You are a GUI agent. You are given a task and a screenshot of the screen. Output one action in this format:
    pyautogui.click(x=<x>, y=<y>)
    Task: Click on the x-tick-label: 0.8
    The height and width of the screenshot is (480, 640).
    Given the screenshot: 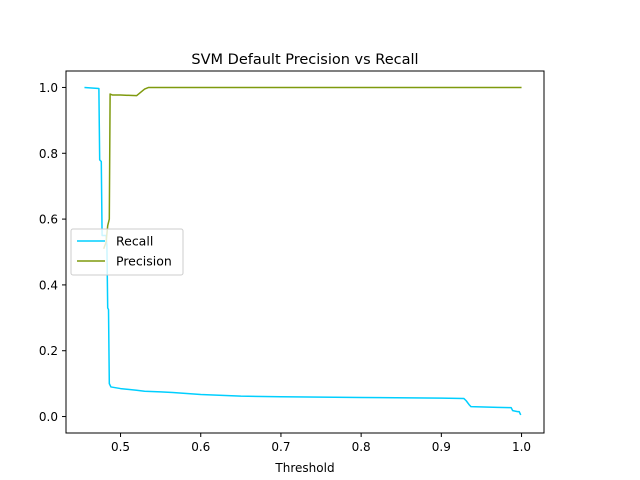 What is the action you would take?
    pyautogui.click(x=361, y=447)
    